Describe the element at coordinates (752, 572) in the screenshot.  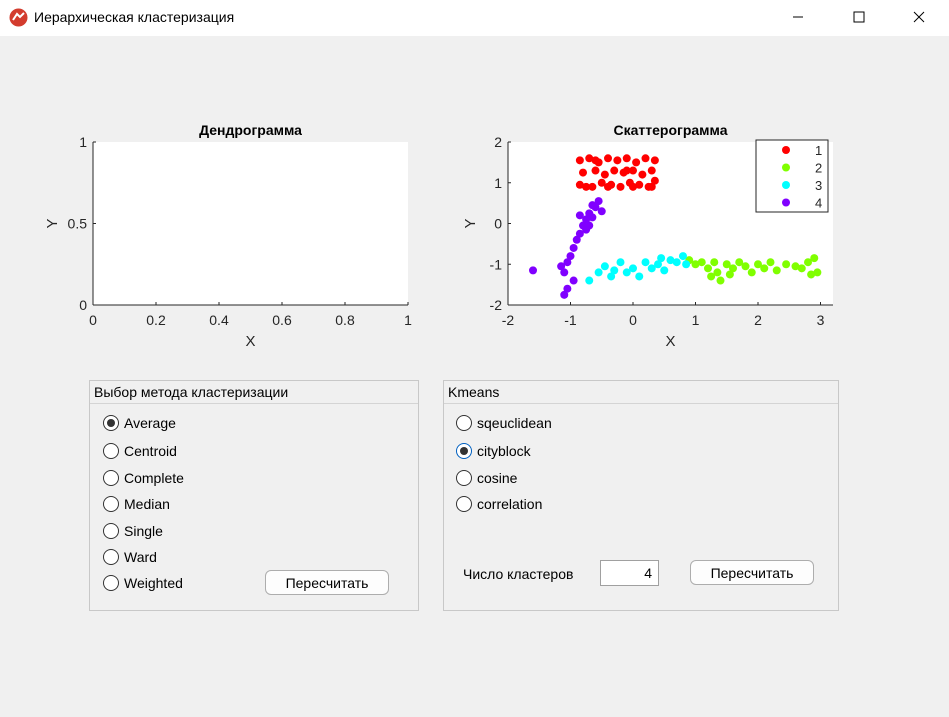
I see `kmeans-recalculate-button: Пересчитать` at that location.